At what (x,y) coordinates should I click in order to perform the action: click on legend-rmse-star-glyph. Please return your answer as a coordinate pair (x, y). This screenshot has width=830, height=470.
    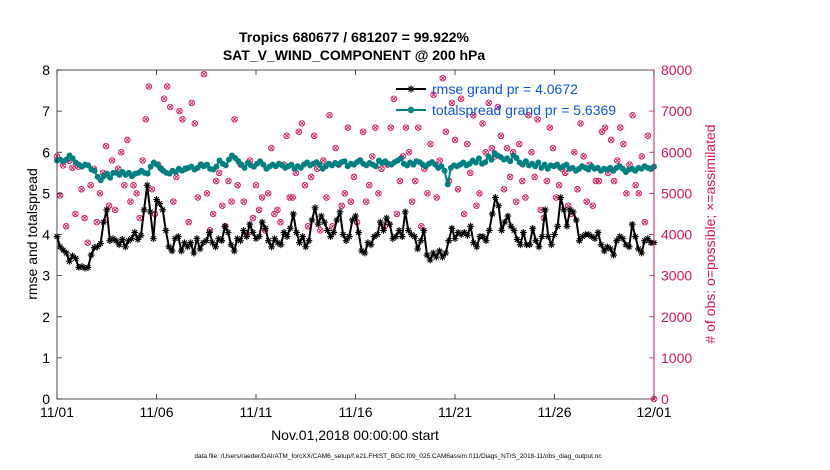
    Looking at the image, I should click on (411, 89).